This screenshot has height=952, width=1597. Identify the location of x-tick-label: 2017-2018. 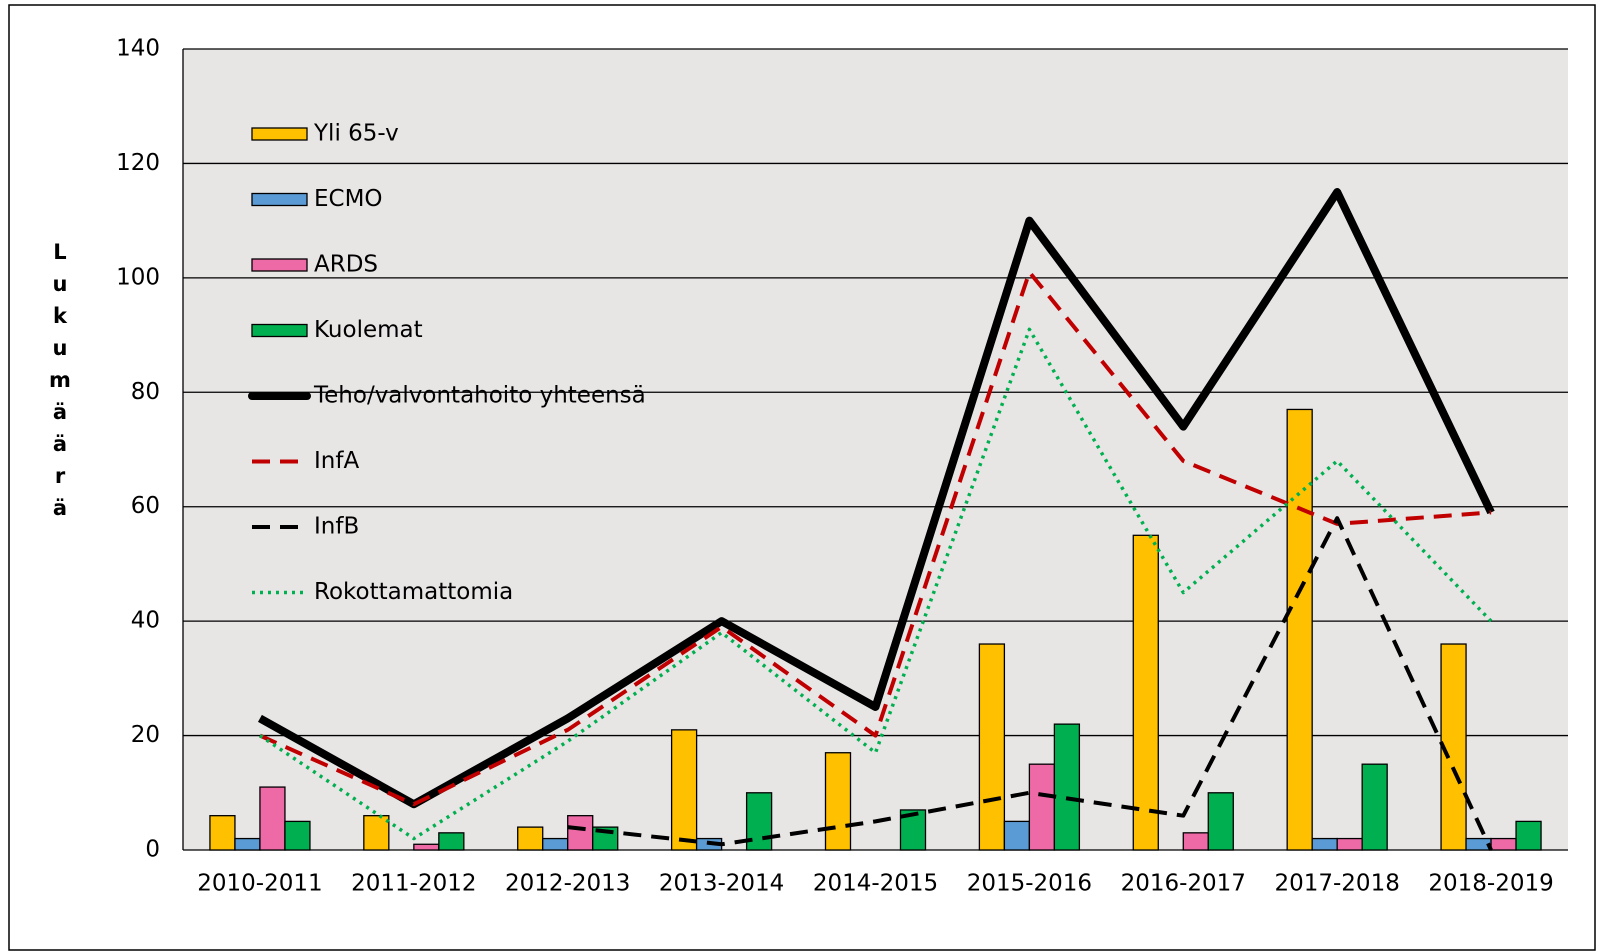
(1336, 884).